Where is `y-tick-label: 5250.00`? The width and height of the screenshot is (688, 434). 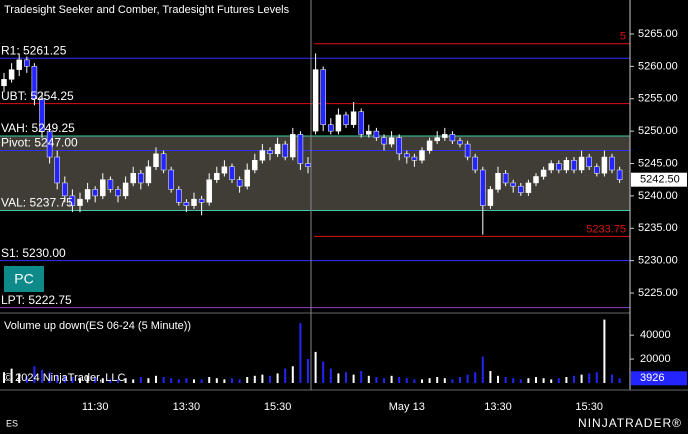 y-tick-label: 5250.00 is located at coordinates (658, 131).